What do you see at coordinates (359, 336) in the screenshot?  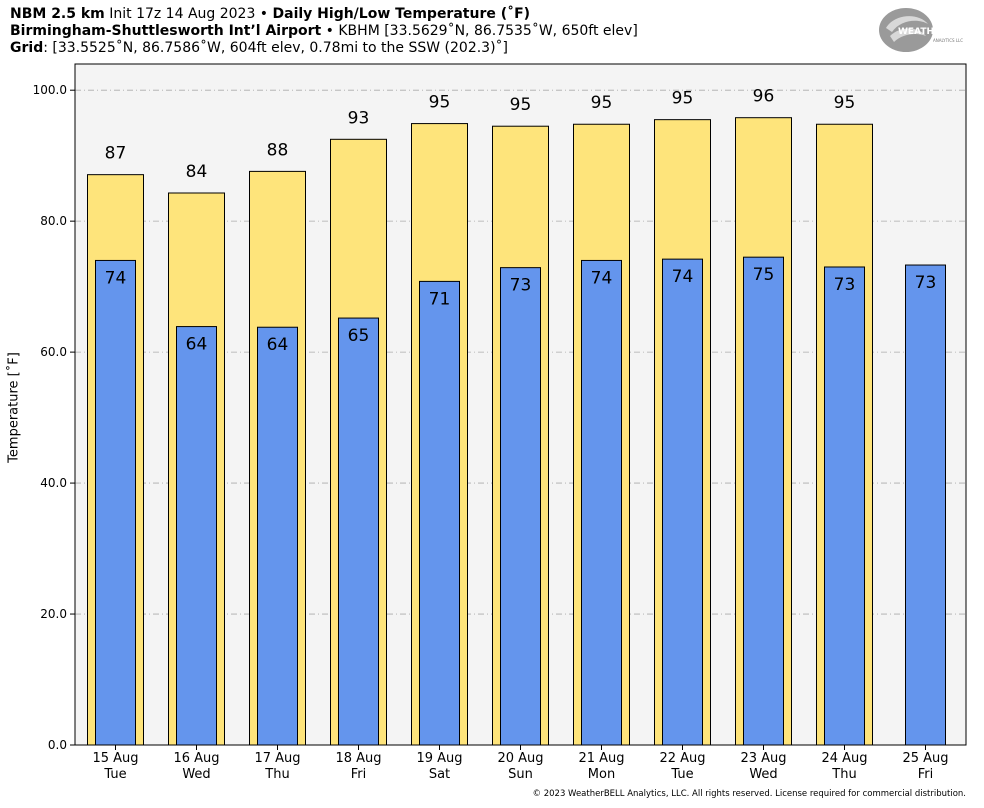 I see `low-temp-label: 65` at bounding box center [359, 336].